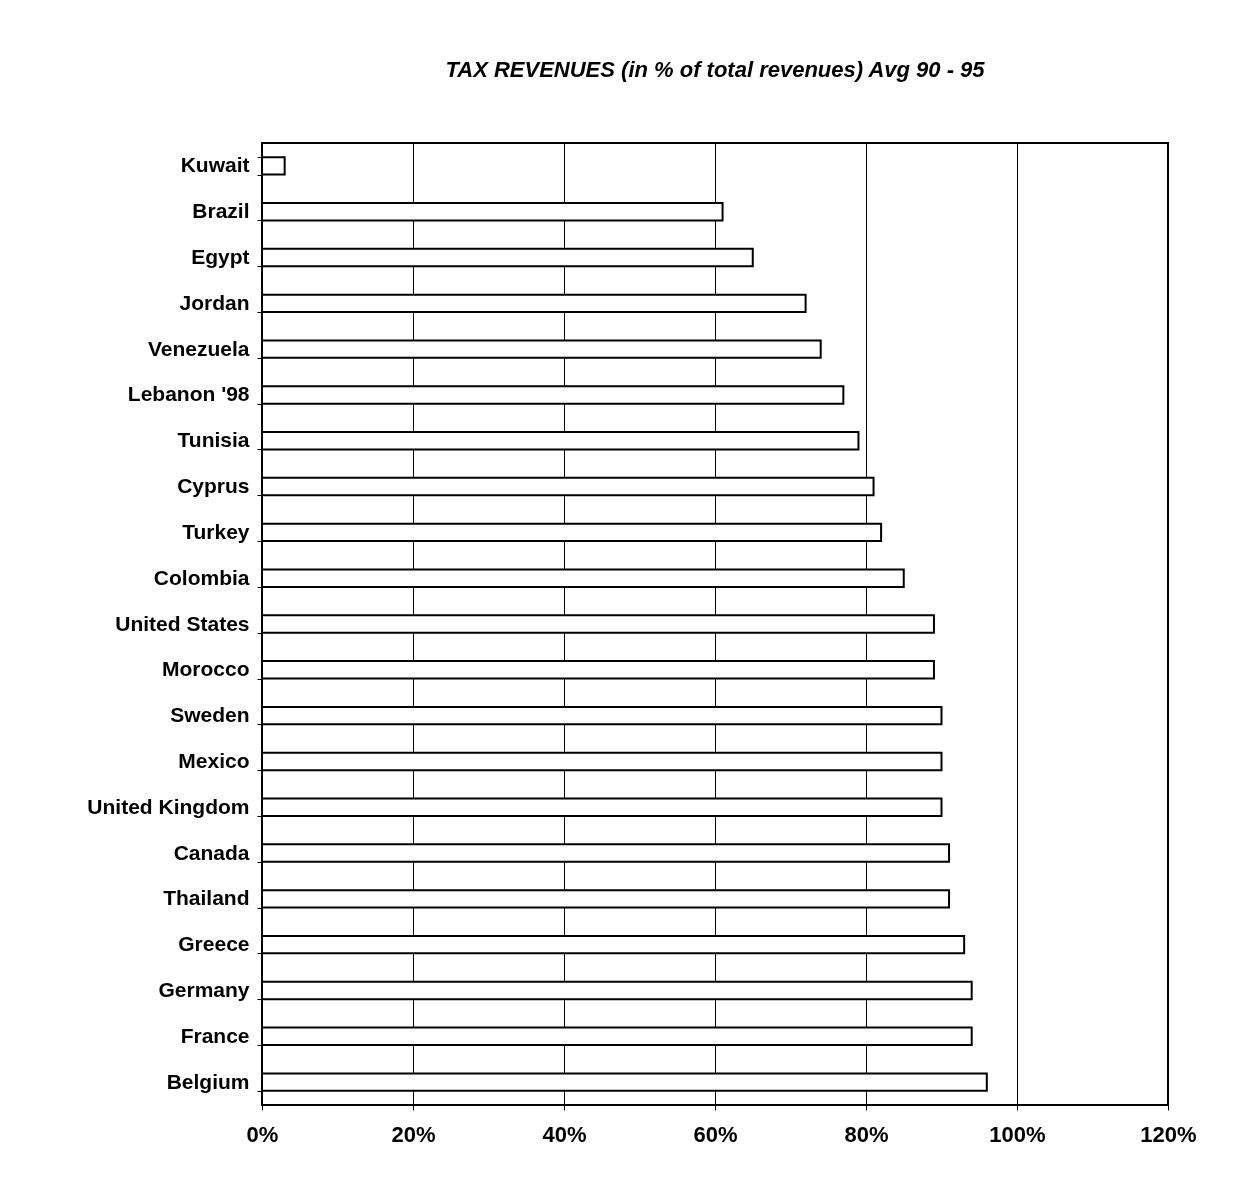  I want to click on y-tick-label: Brazil, so click(221, 211).